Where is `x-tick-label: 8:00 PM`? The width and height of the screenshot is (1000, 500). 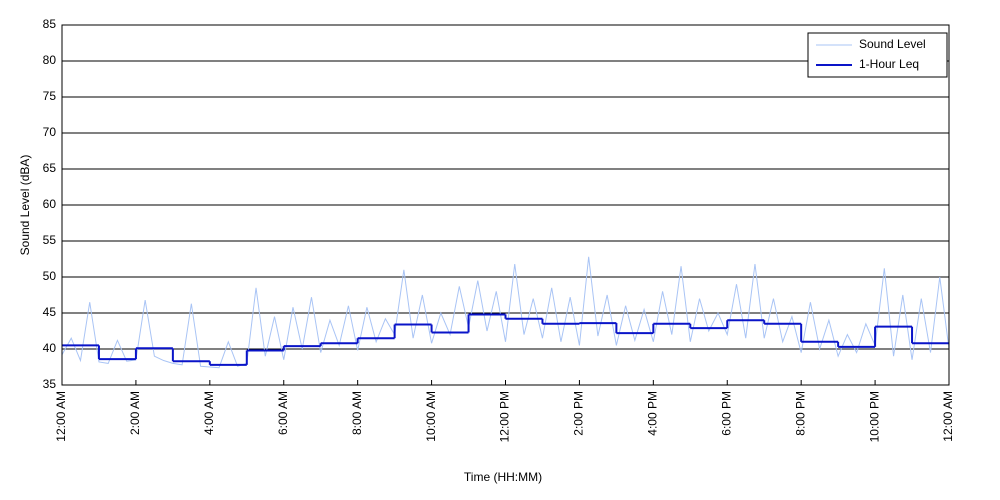 x-tick-label: 8:00 PM is located at coordinates (800, 413).